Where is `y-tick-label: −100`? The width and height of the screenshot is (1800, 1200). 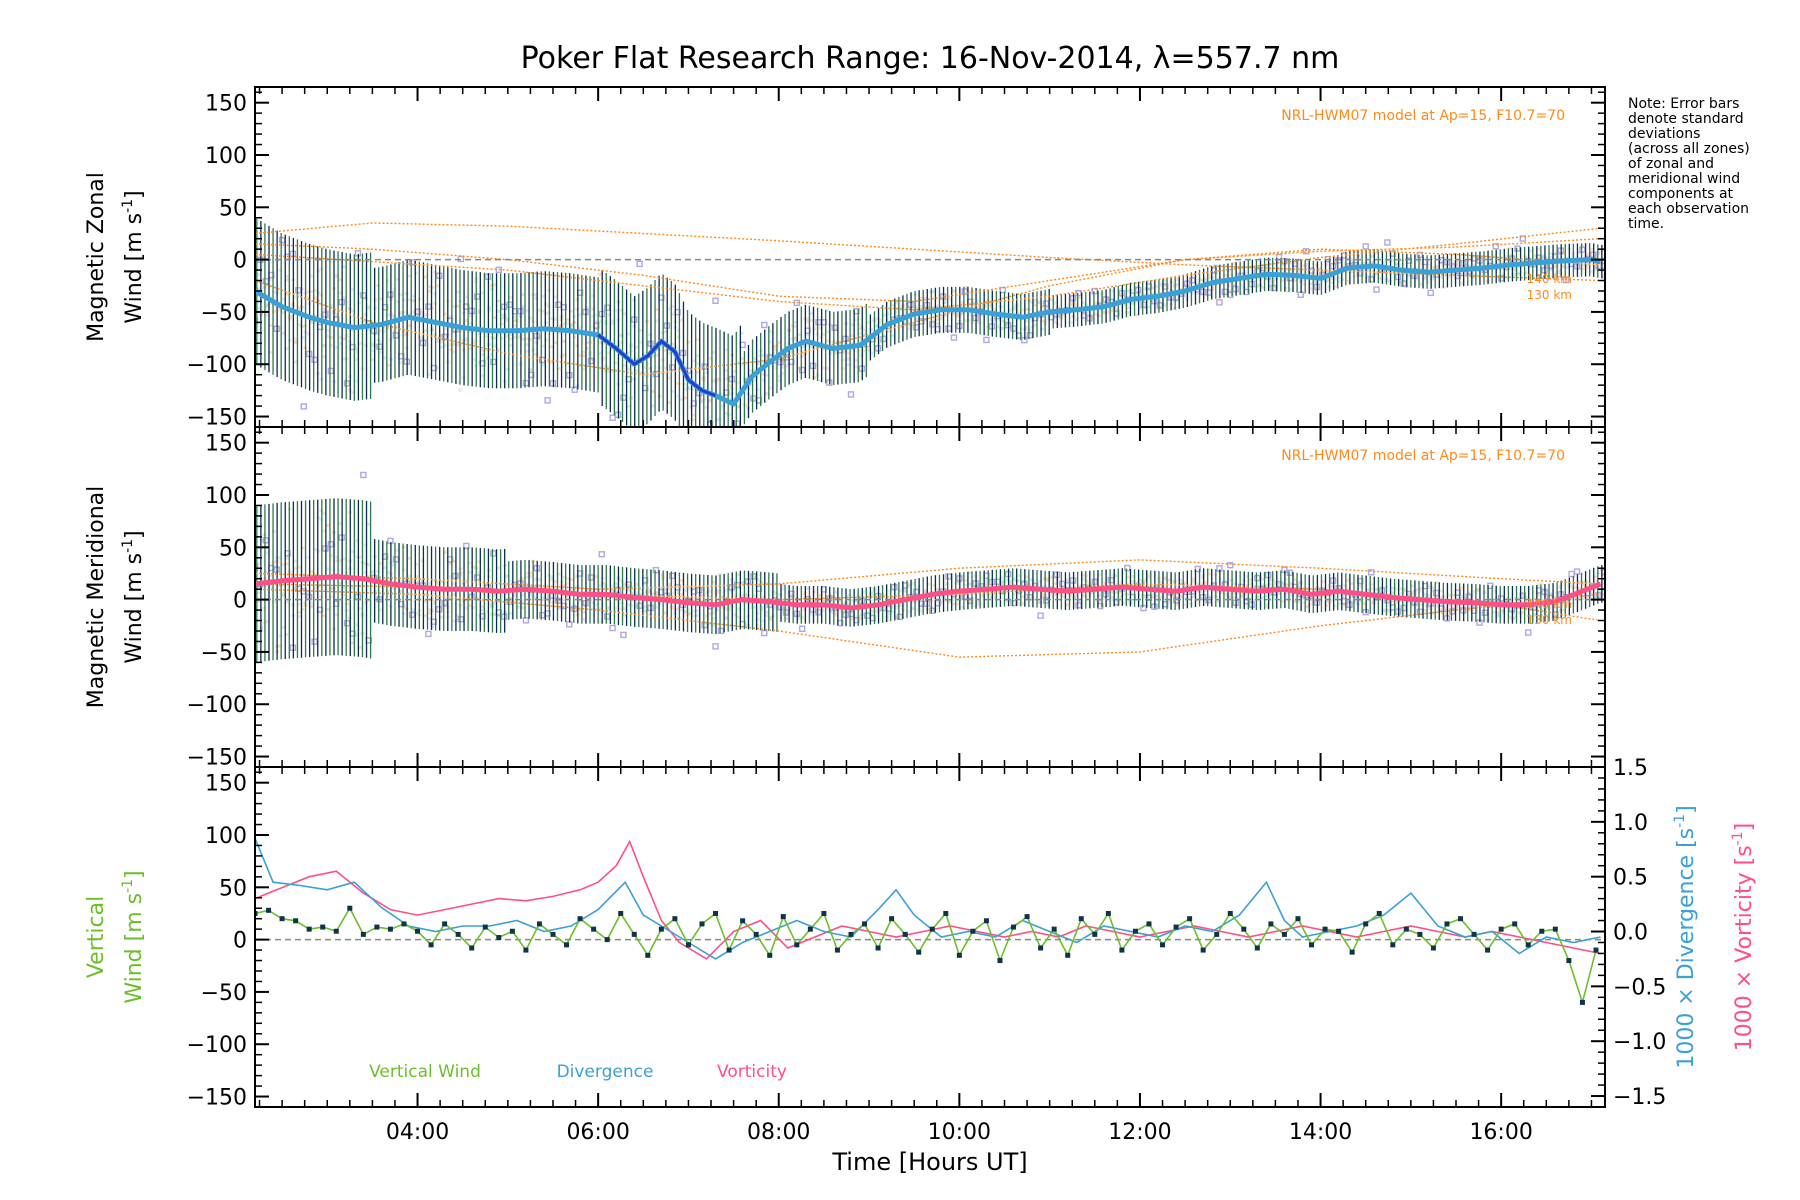 y-tick-label: −100 is located at coordinates (217, 705).